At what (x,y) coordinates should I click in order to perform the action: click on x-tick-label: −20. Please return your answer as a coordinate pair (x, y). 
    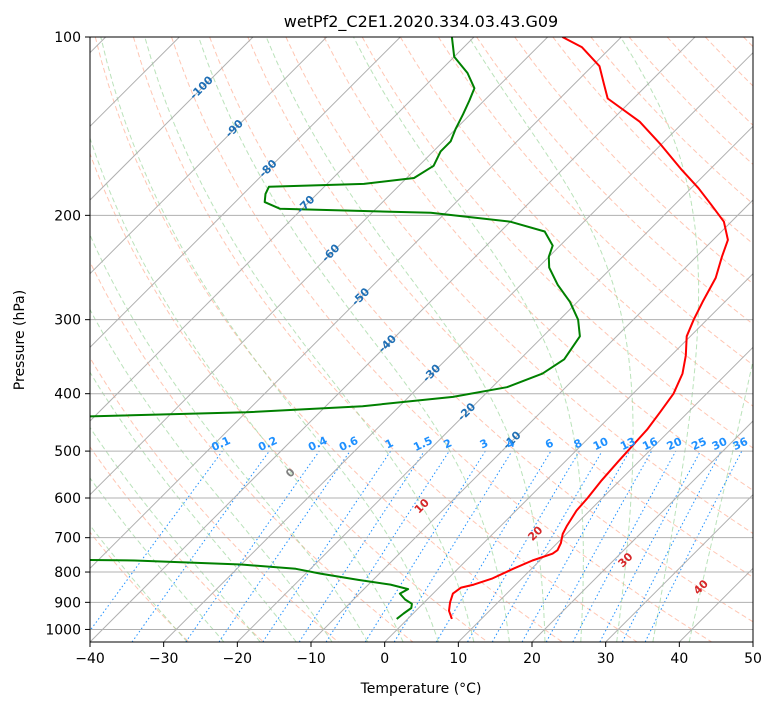
    Looking at the image, I should click on (238, 659).